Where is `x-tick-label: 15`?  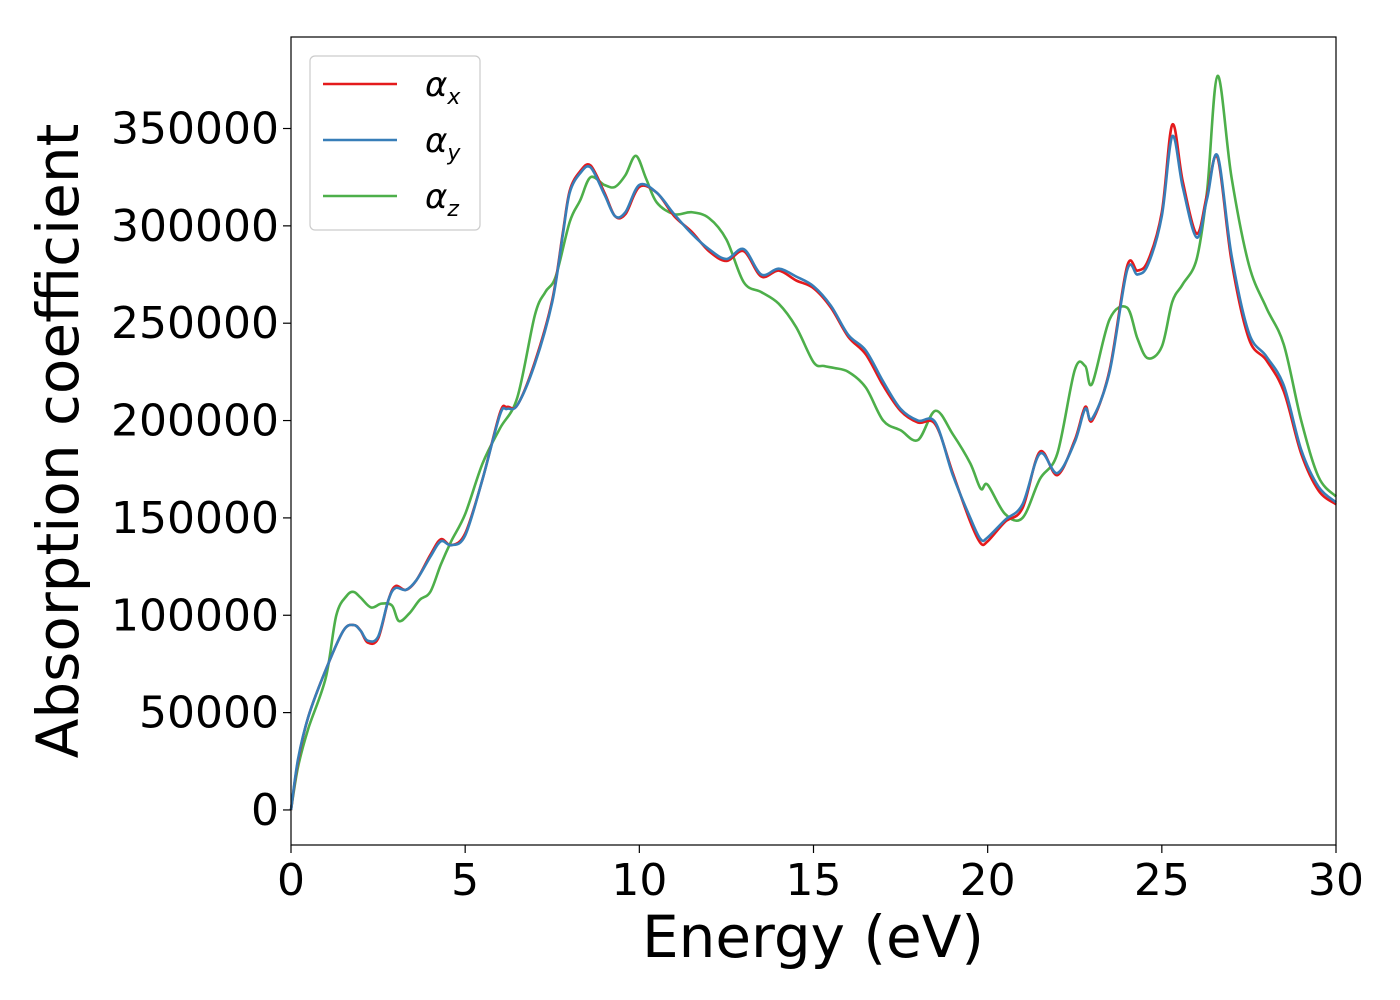
x-tick-label: 15 is located at coordinates (814, 880).